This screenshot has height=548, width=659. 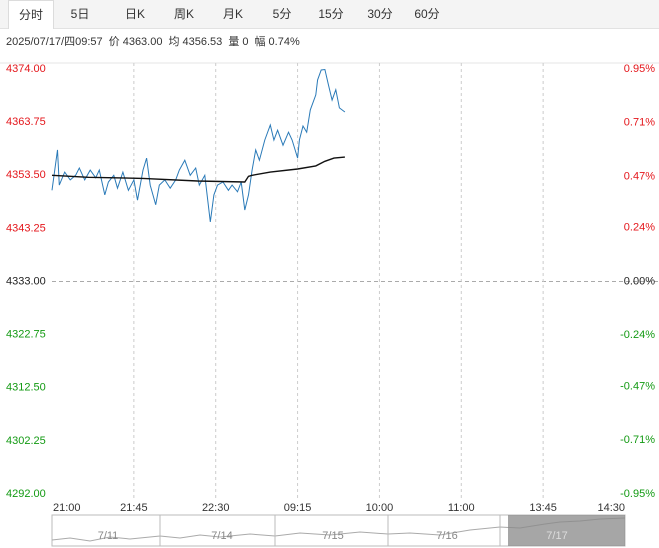 What do you see at coordinates (637, 494) in the screenshot?
I see `y2-tick-label: -0.95%` at bounding box center [637, 494].